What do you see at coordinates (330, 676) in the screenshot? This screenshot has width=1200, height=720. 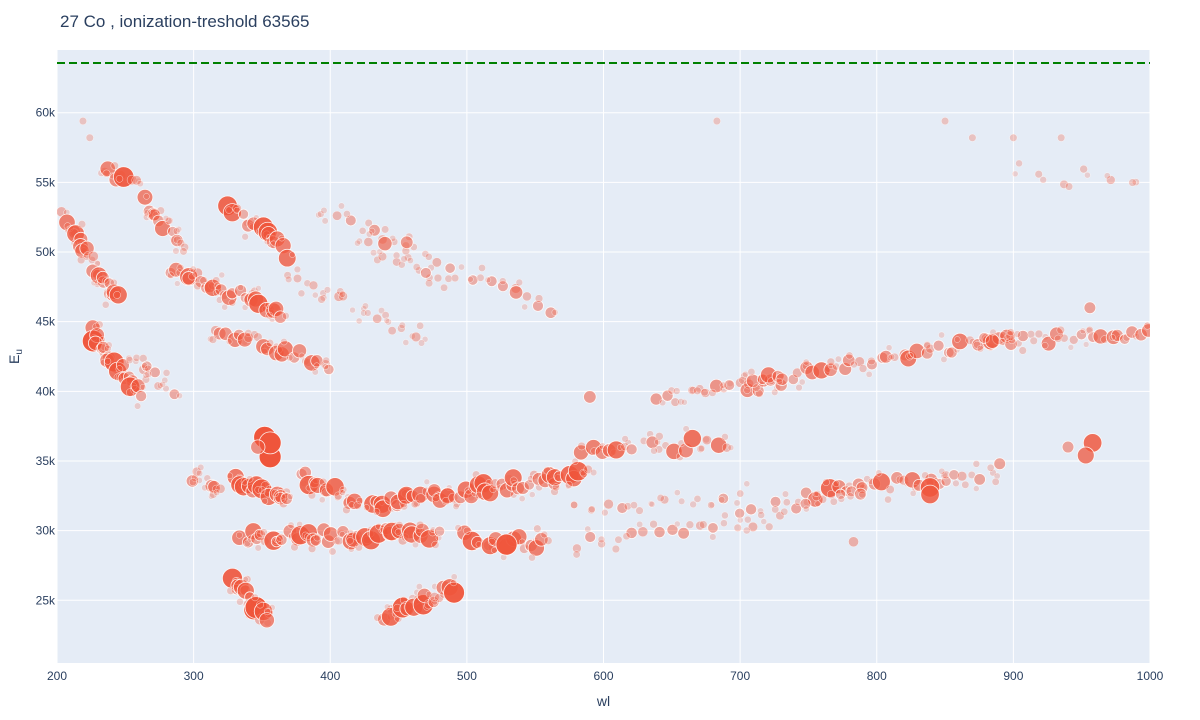 I see `x-tick-label: 400` at bounding box center [330, 676].